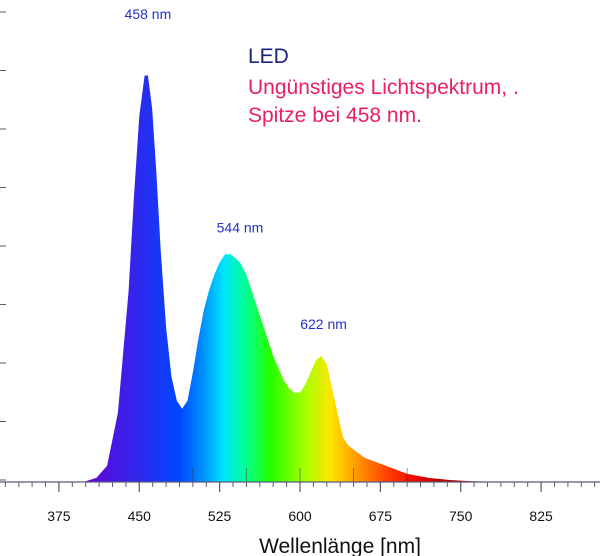 The width and height of the screenshot is (600, 556). I want to click on x-tick-label: 450, so click(140, 516).